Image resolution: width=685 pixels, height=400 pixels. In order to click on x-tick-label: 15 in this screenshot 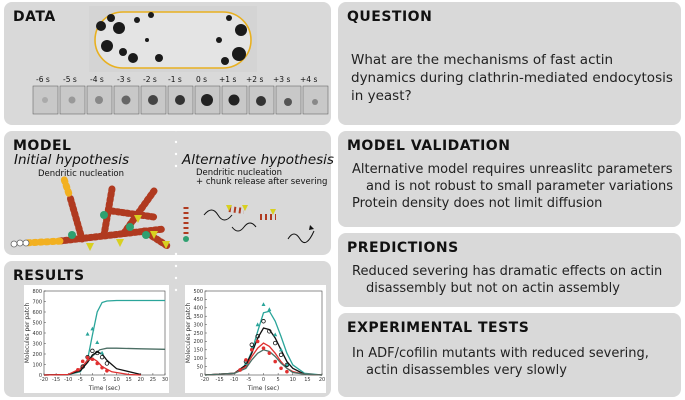, I will do `click(307, 380)`.